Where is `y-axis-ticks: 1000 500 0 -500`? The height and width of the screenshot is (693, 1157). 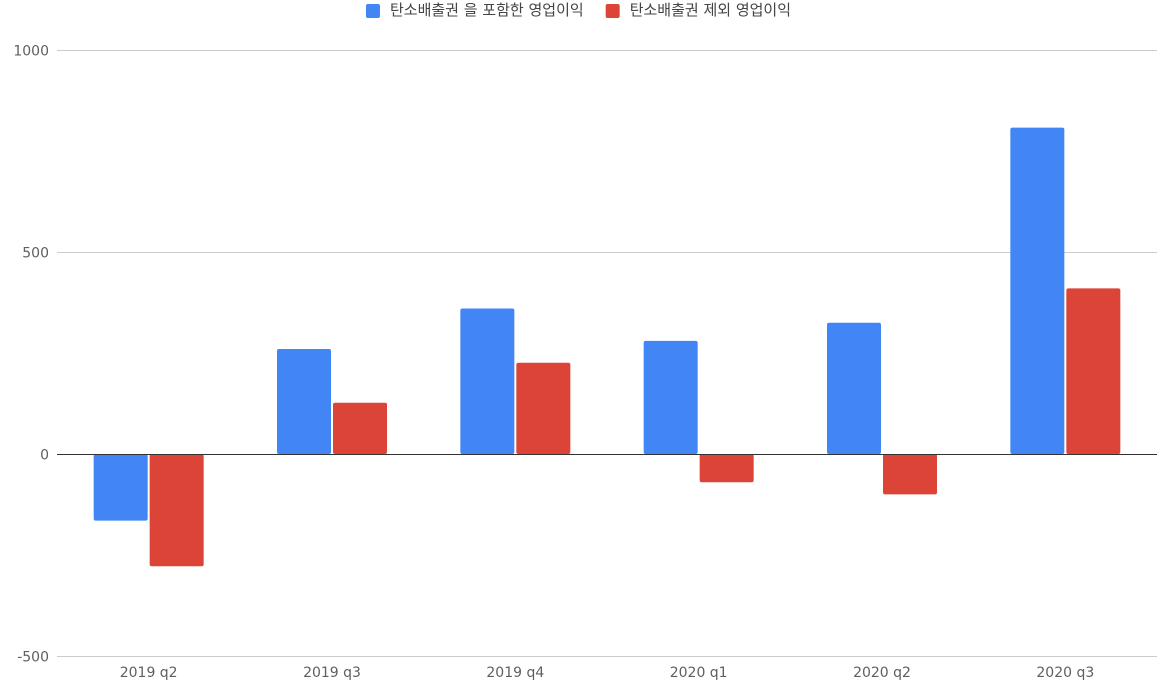 y-axis-ticks: 1000 500 0 -500 is located at coordinates (31, 355).